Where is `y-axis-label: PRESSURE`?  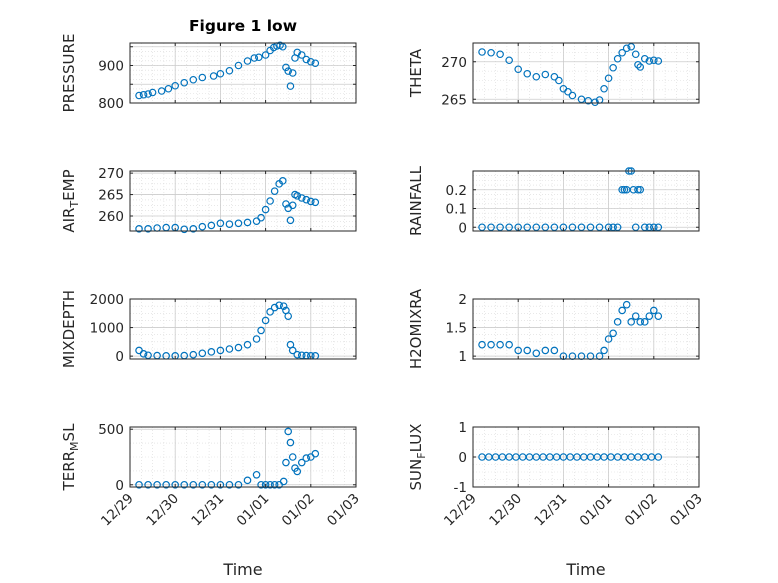 y-axis-label: PRESSURE is located at coordinates (69, 73).